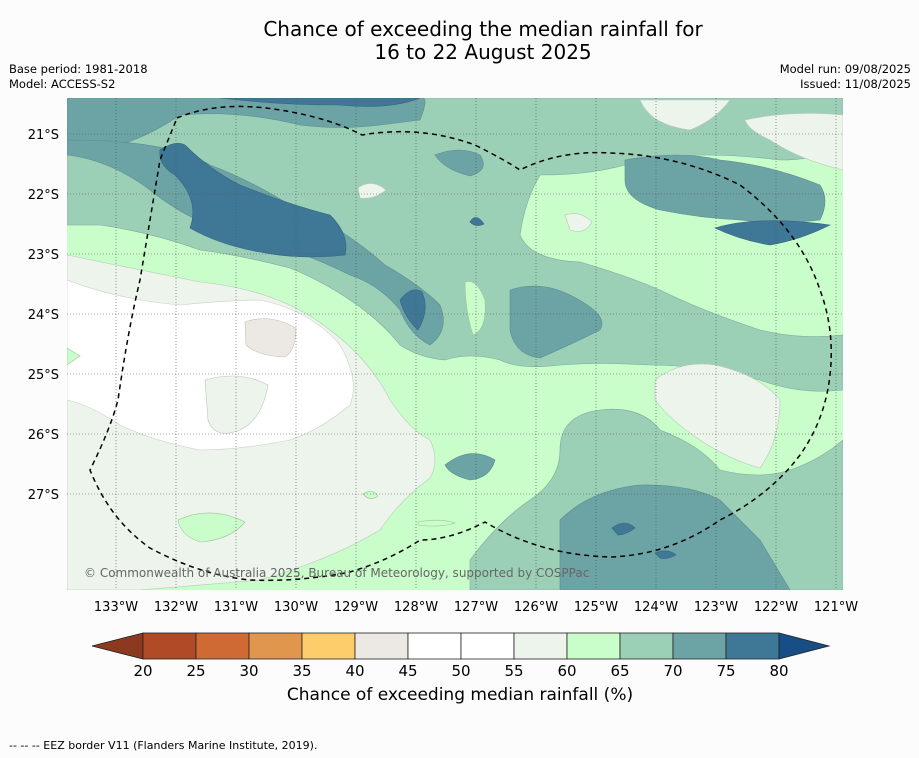  I want to click on lat-label: 27°S, so click(43, 495).